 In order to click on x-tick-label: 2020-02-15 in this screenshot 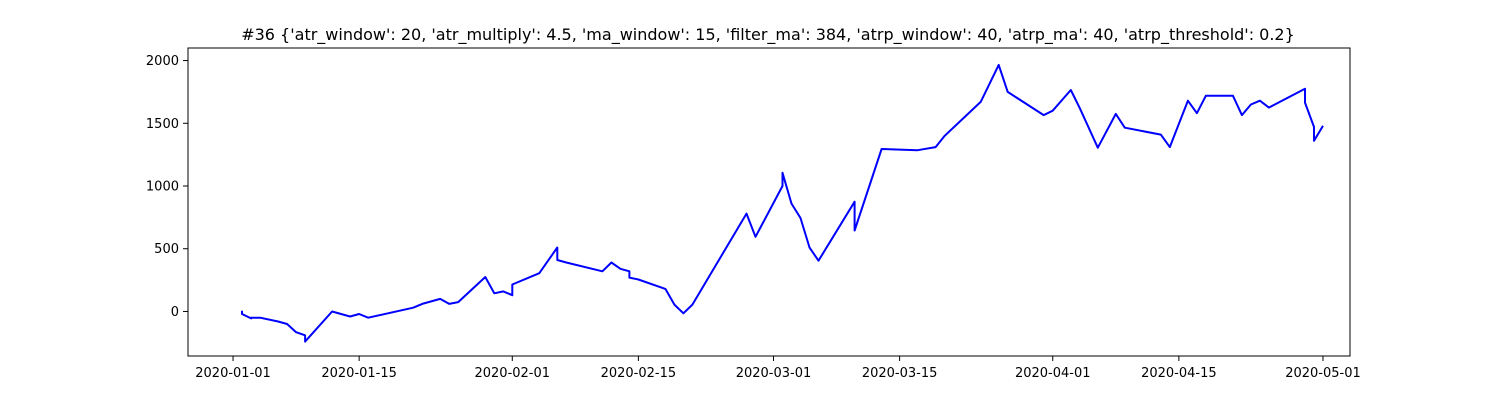, I will do `click(639, 373)`.